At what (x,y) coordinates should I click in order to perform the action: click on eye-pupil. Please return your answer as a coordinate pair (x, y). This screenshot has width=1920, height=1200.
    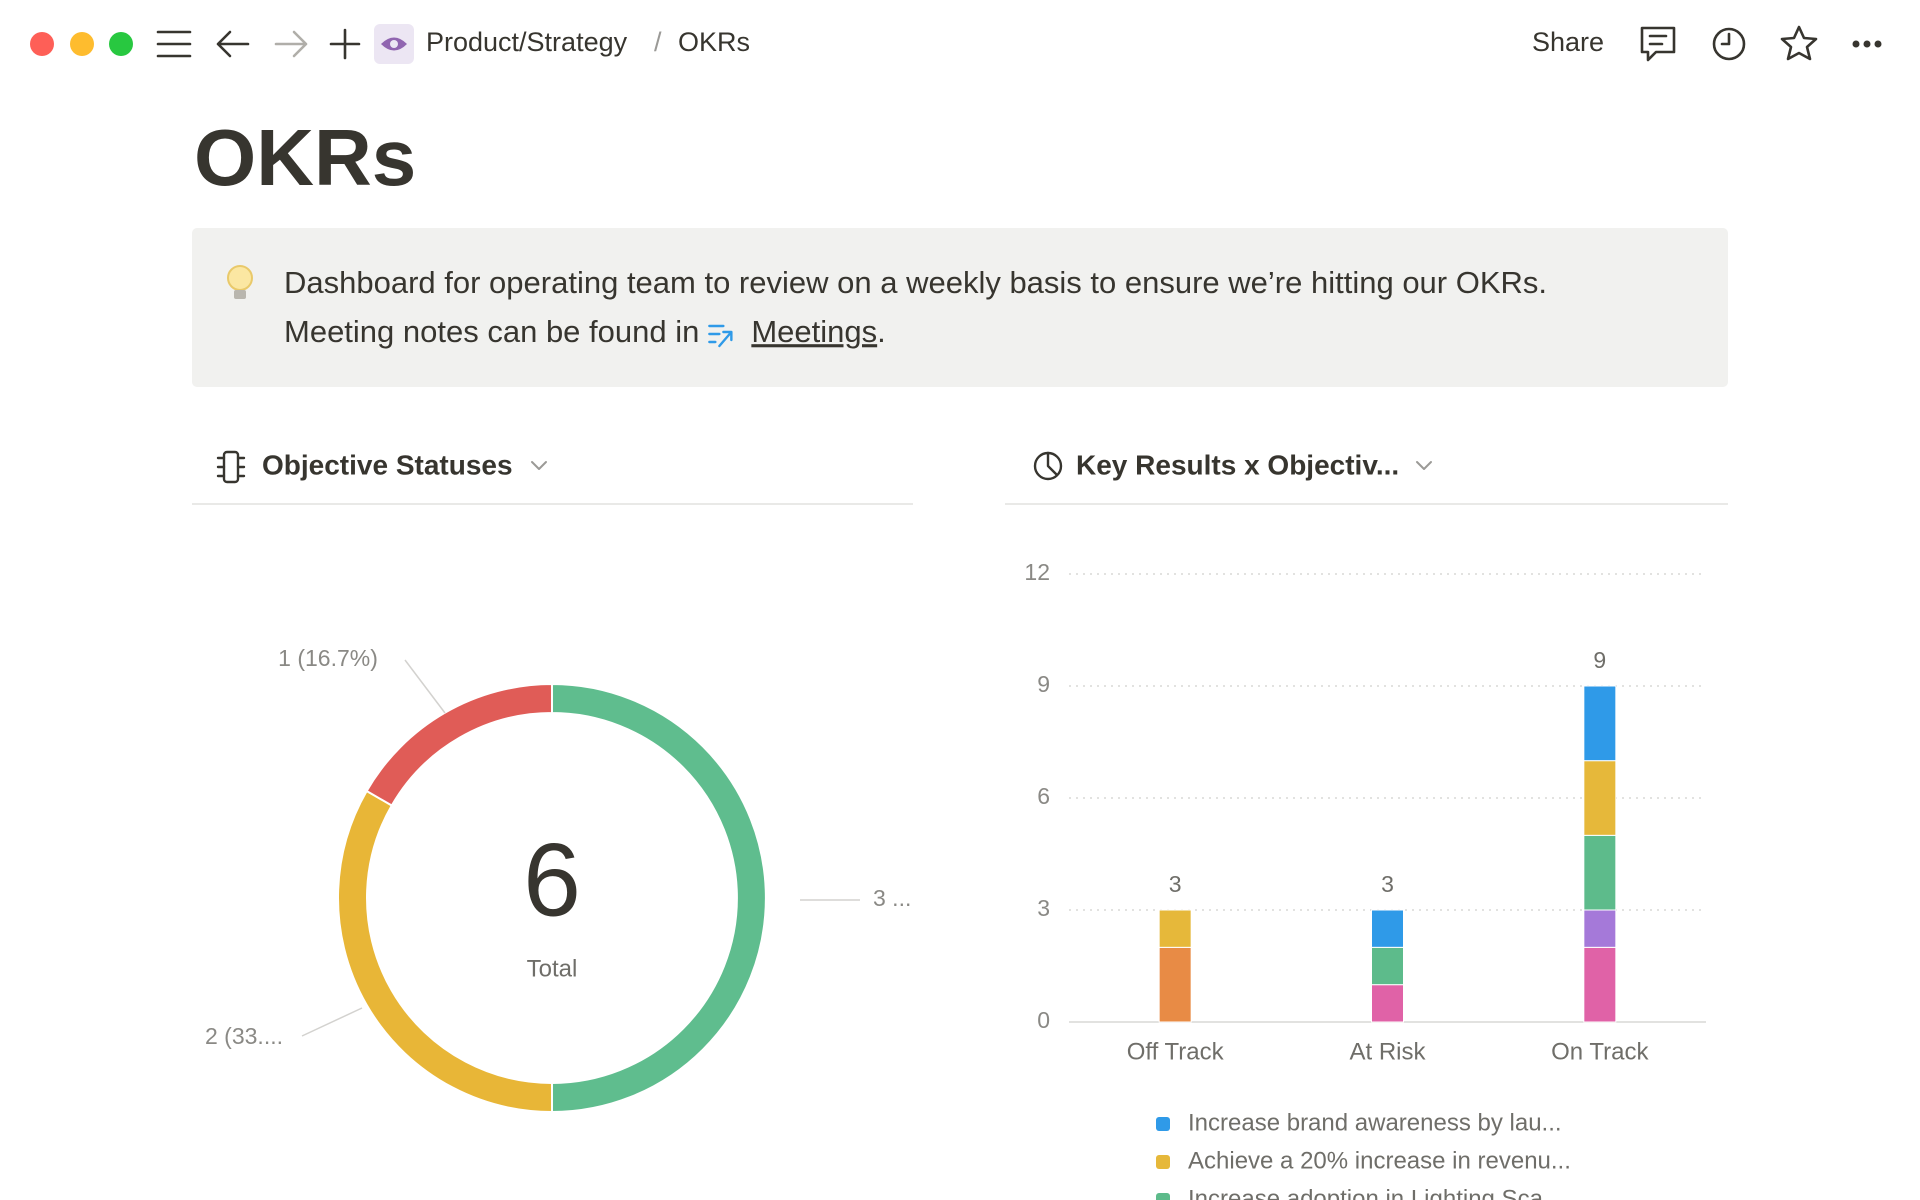
    Looking at the image, I should click on (394, 44).